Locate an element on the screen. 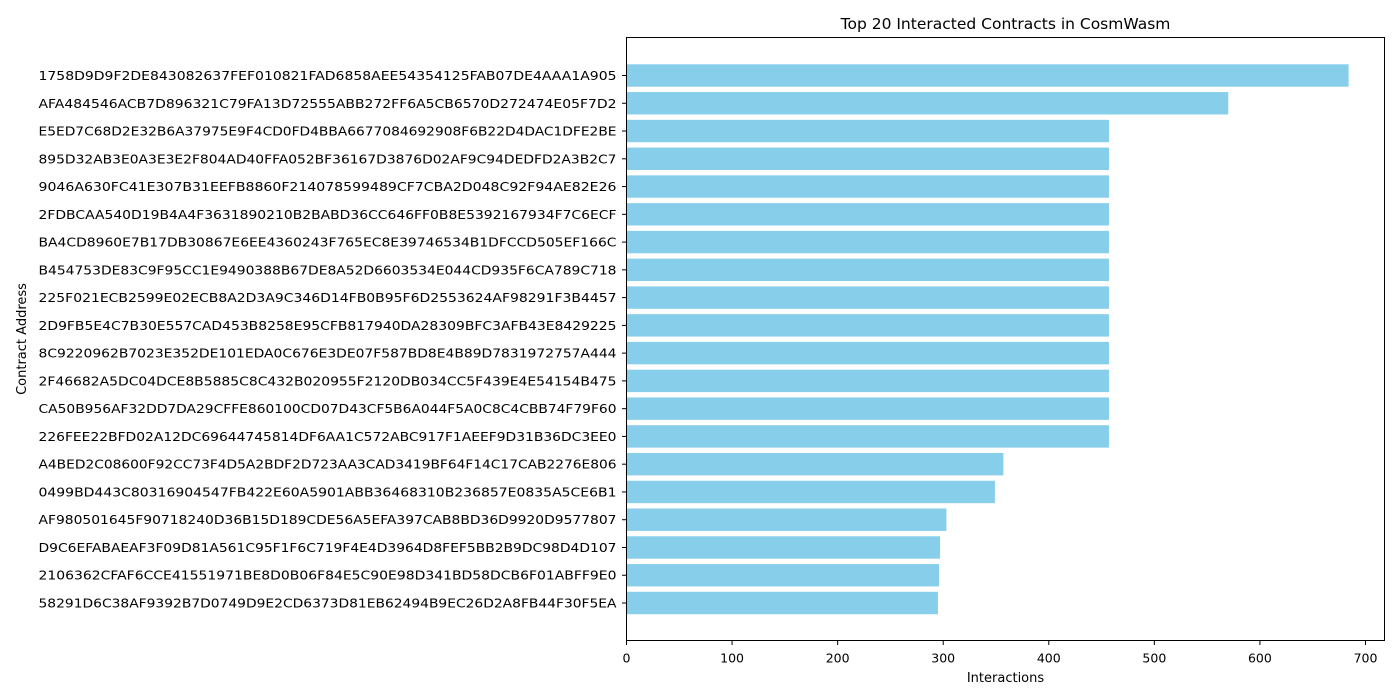 Image resolution: width=1400 pixels, height=700 pixels. x-axis-ticks: 0 100 200 300 400 500 600 700 is located at coordinates (1000, 653).